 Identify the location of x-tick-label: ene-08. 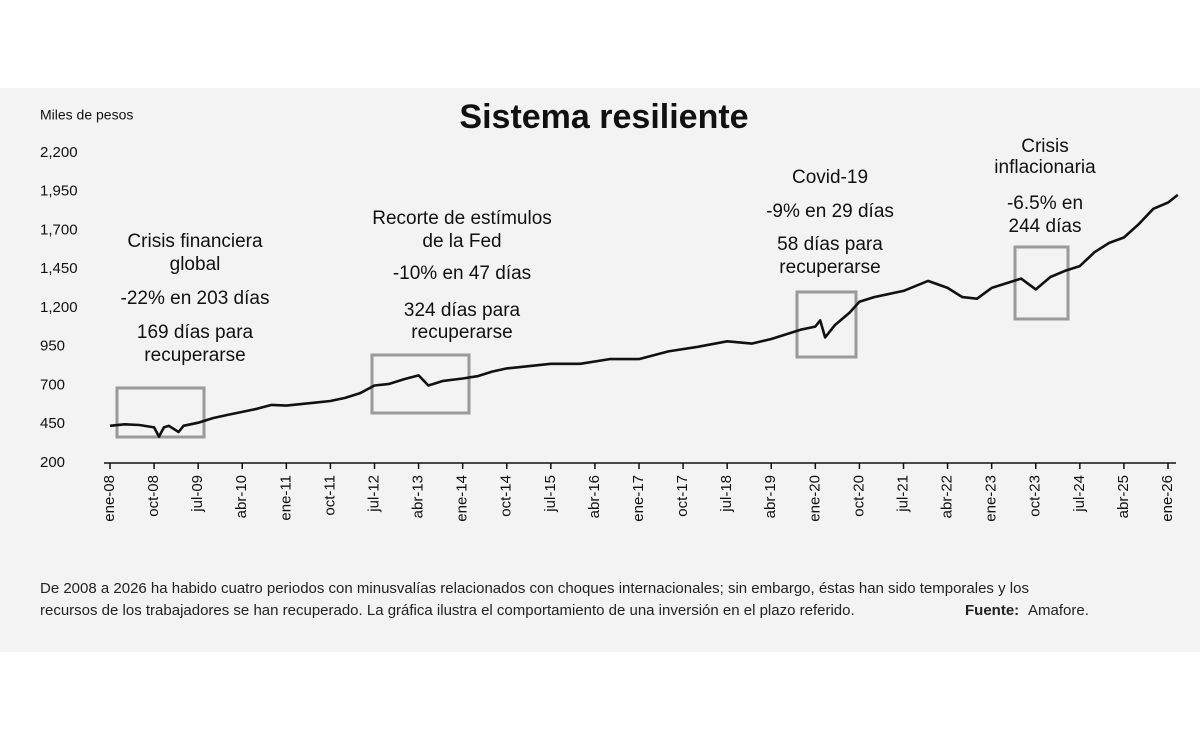
(109, 498).